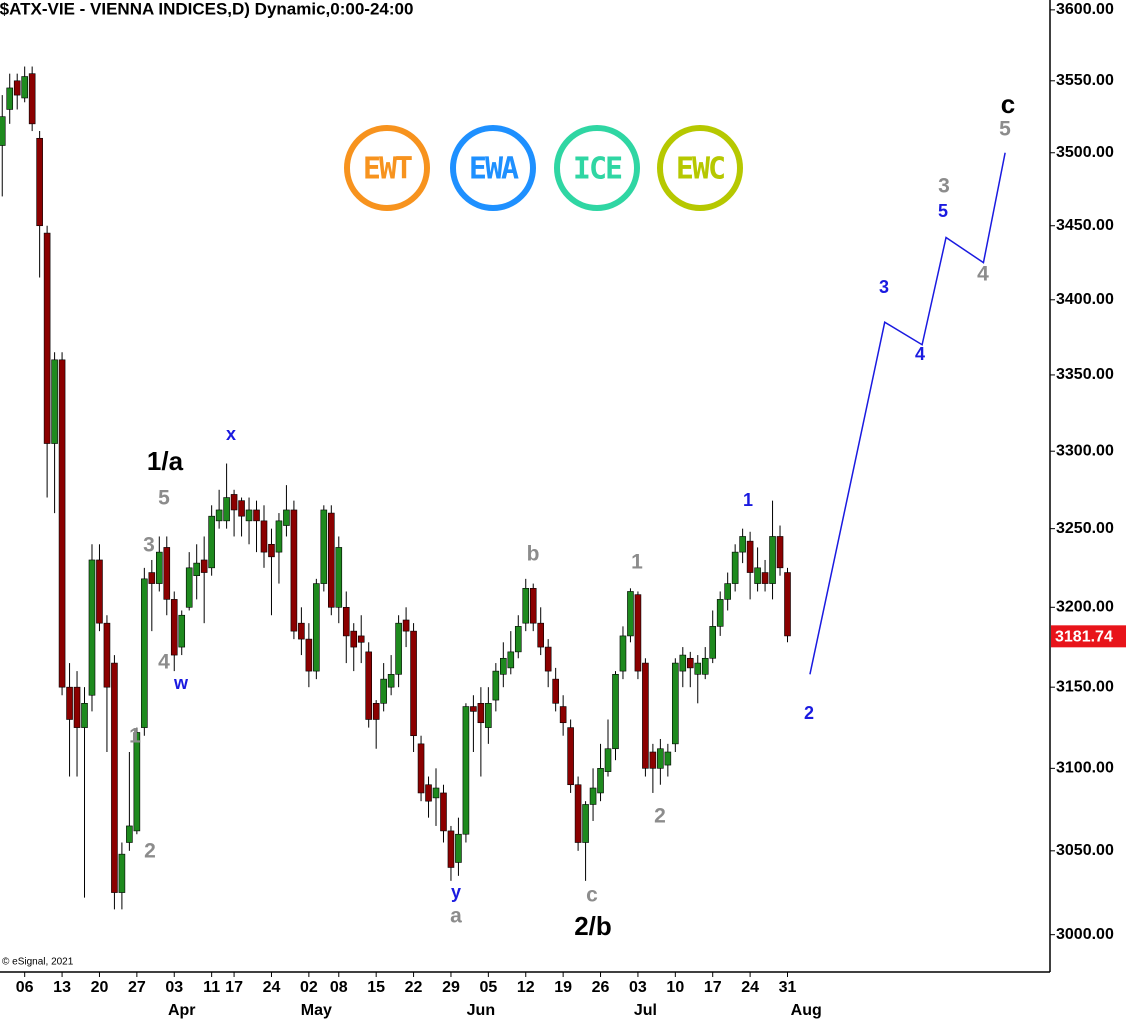 The image size is (1126, 1023). What do you see at coordinates (1085, 528) in the screenshot?
I see `y-tick-label: 3250.00` at bounding box center [1085, 528].